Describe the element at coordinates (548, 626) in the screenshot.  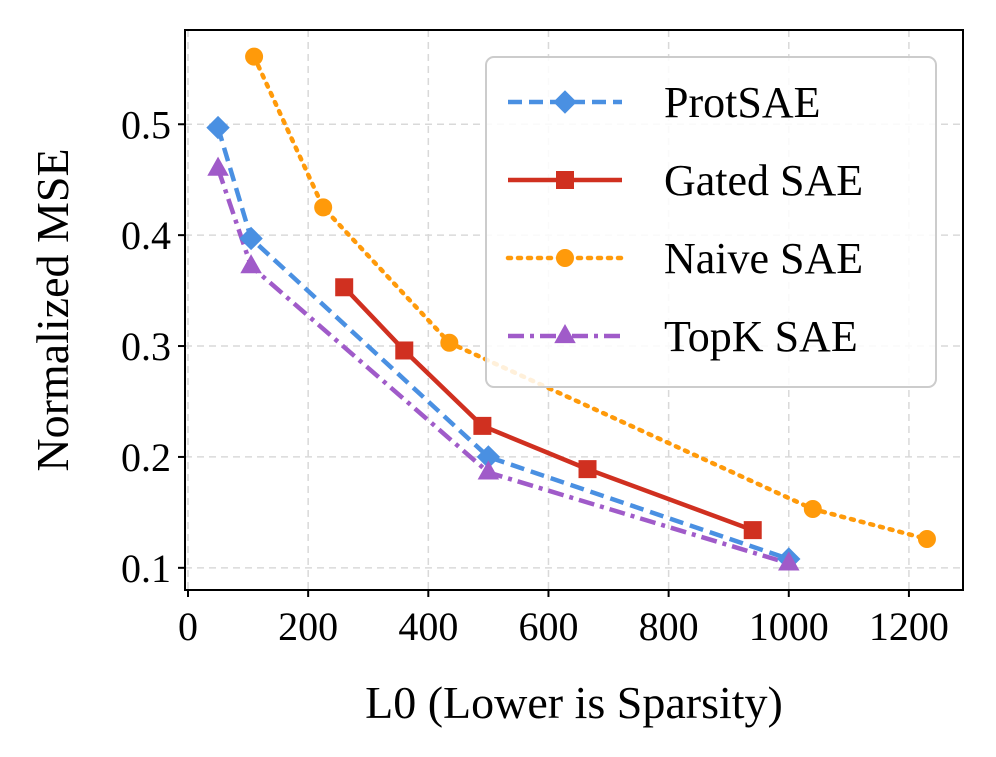
I see `x-tick-label: 600` at that location.